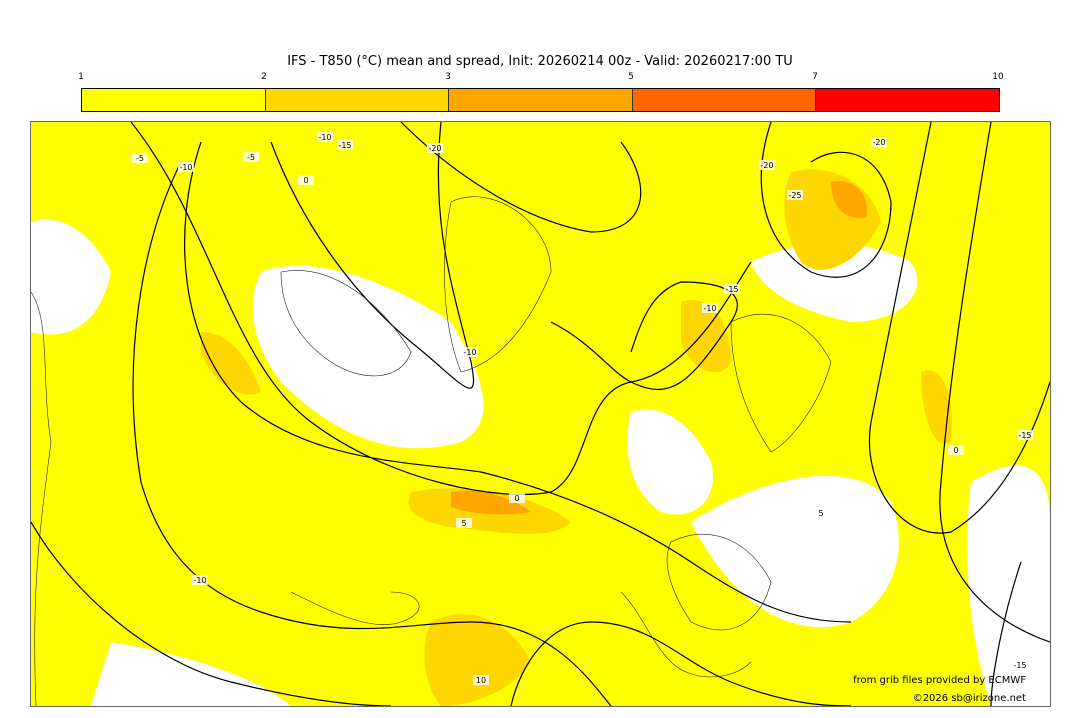 This screenshot has height=718, width=1080. I want to click on contour-label: 10, so click(481, 680).